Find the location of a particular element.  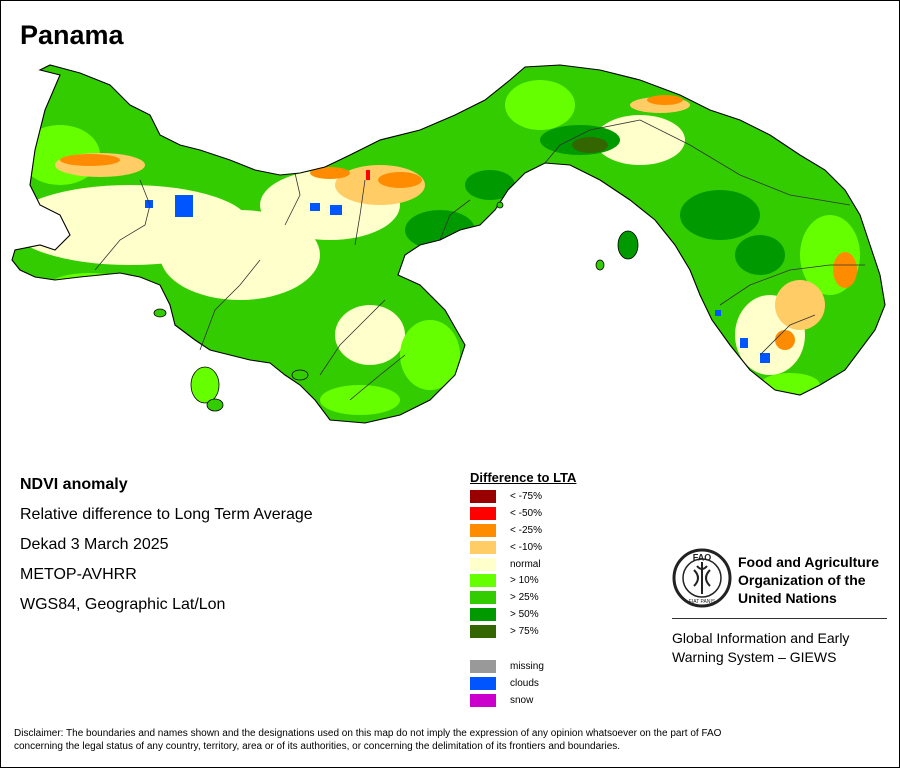

legend-label: > 25% is located at coordinates (524, 598).